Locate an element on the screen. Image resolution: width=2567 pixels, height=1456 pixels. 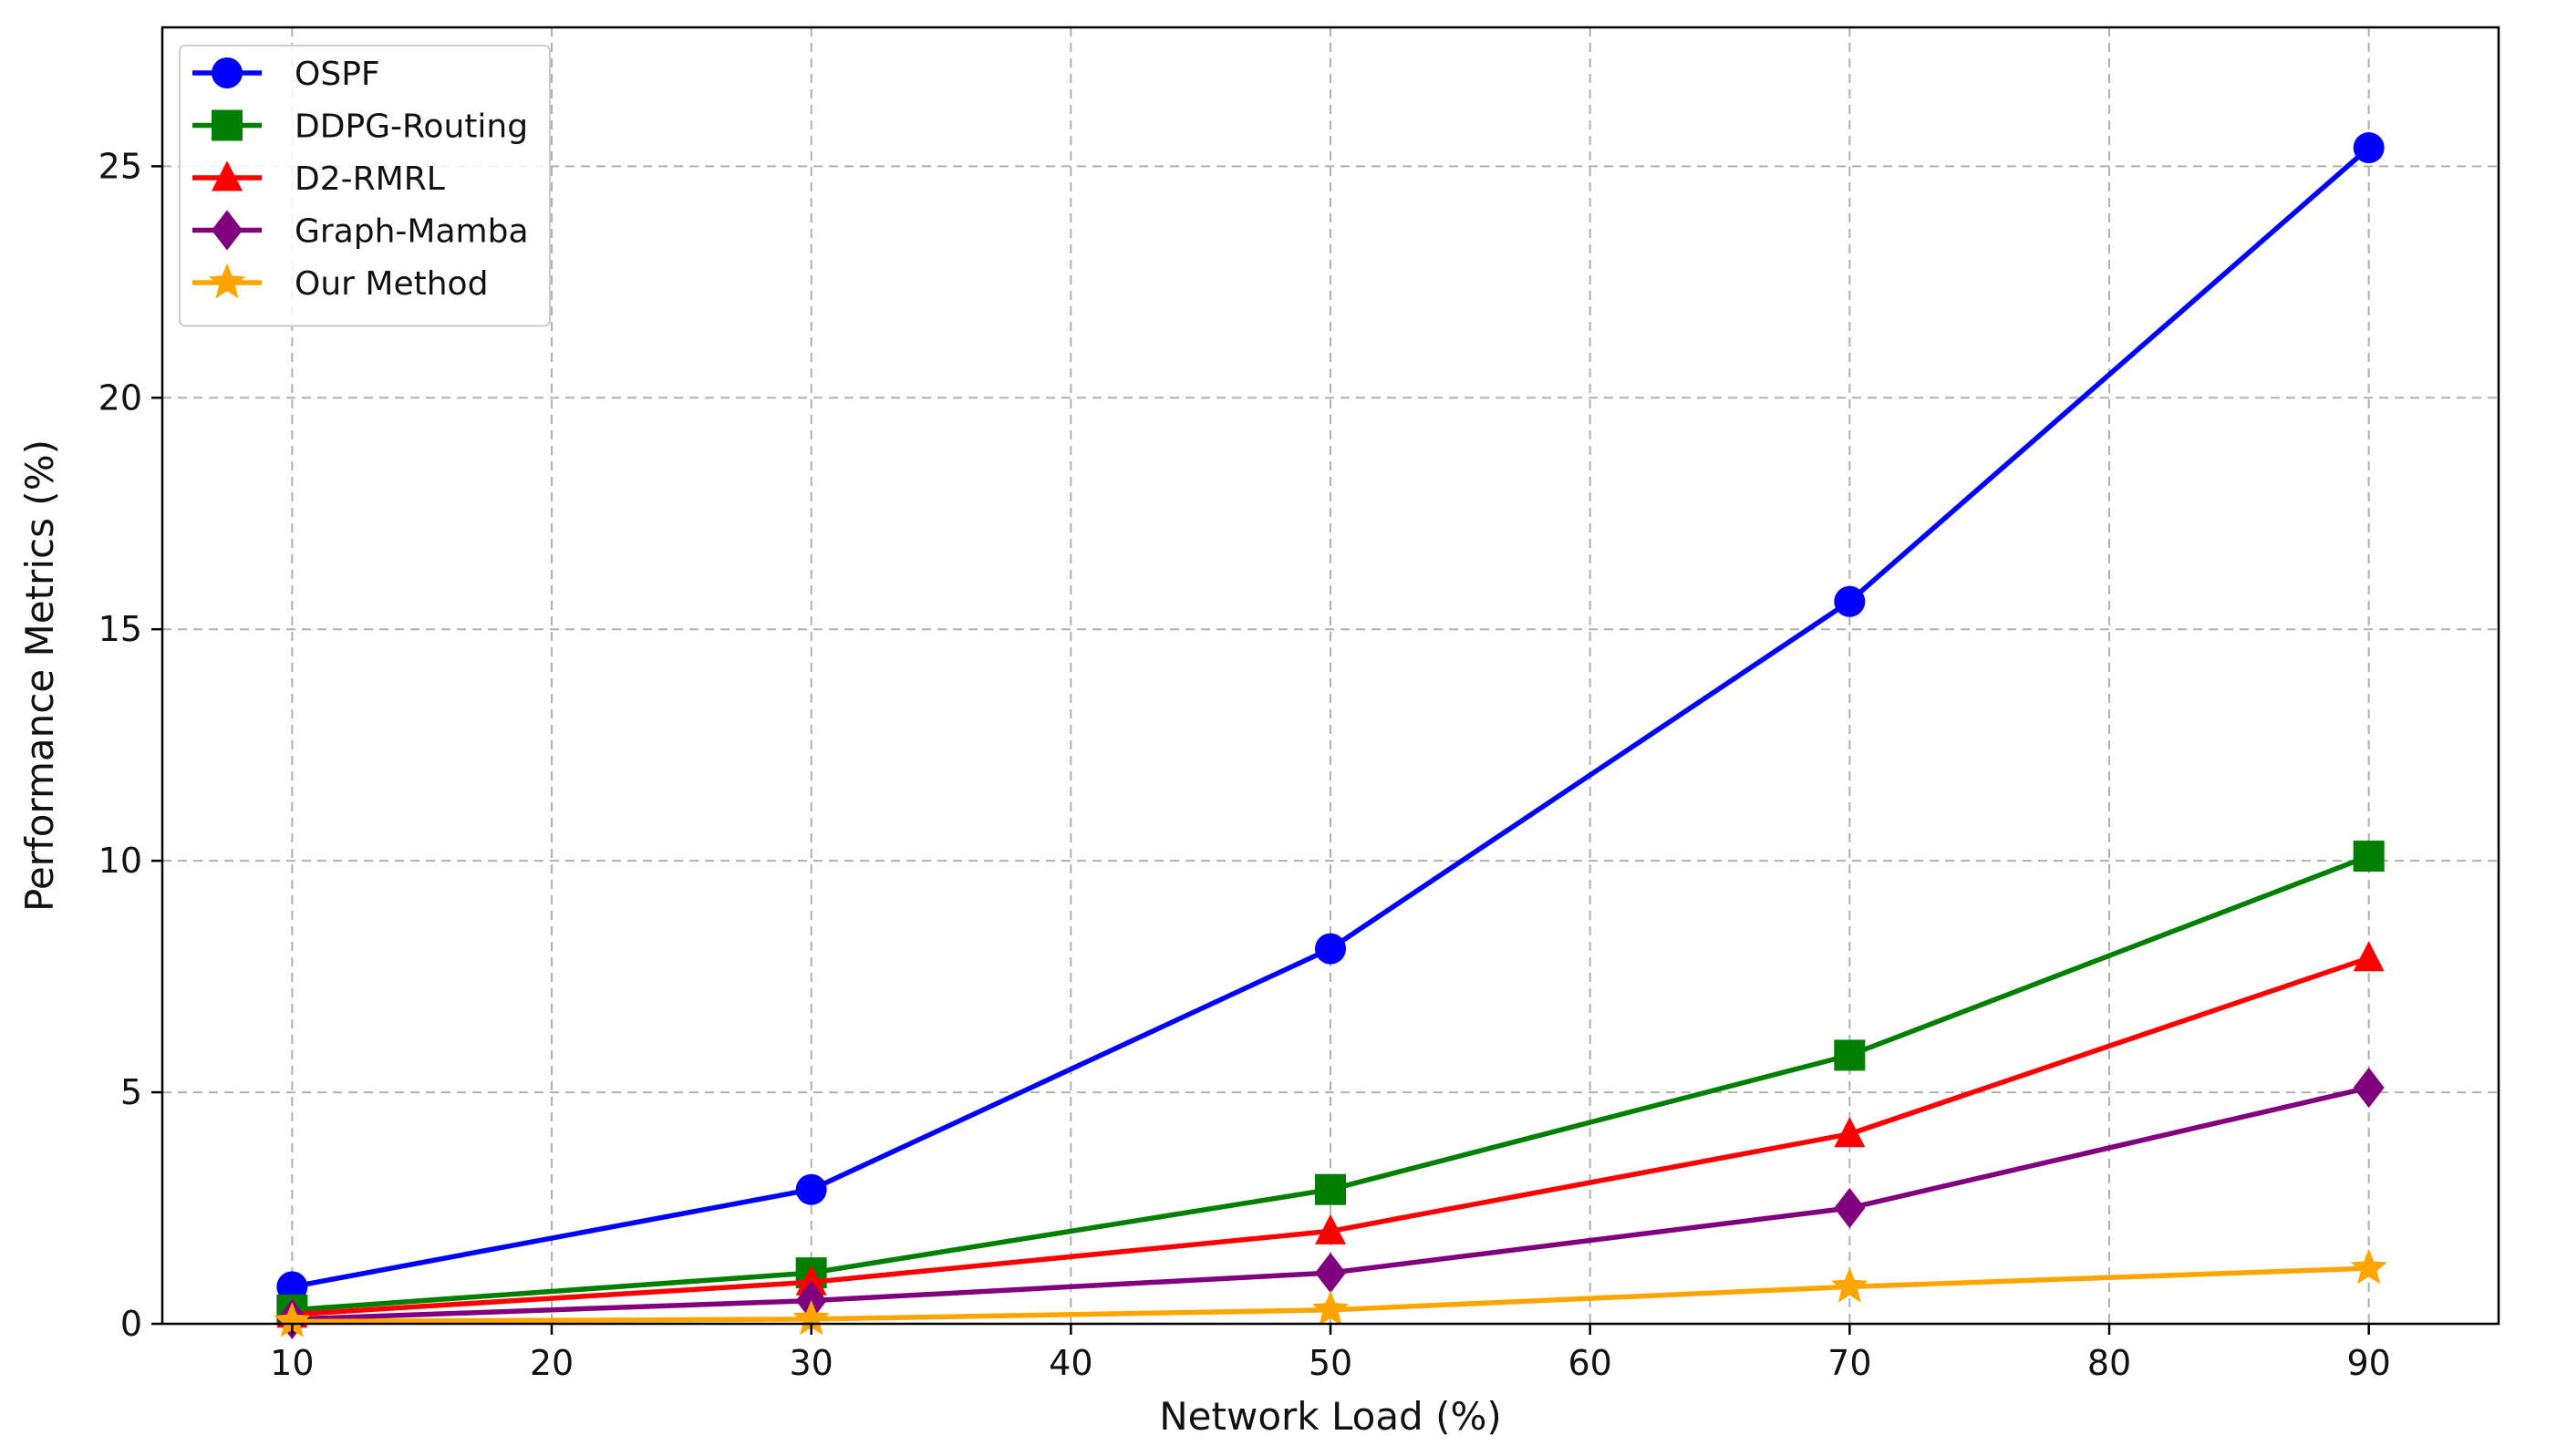
legend-box is located at coordinates (365, 186).